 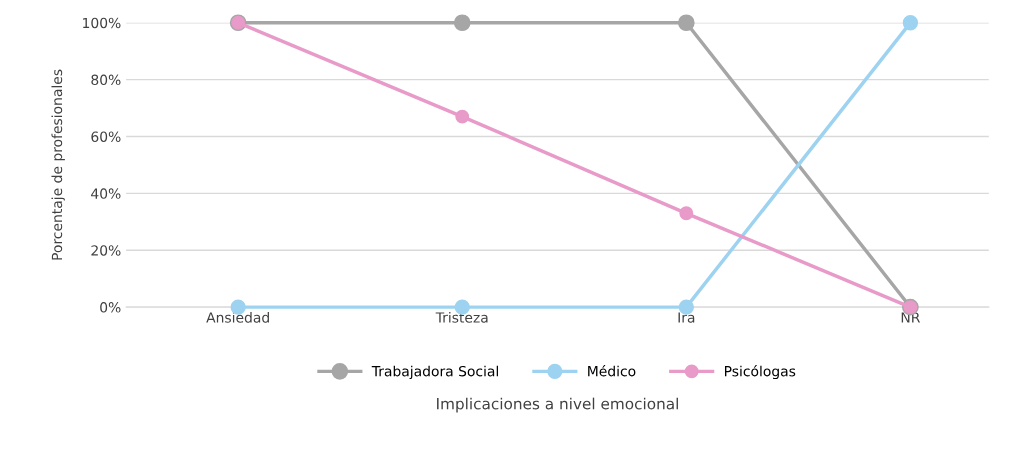 What do you see at coordinates (237, 317) in the screenshot?
I see `x-tick-label: Ansiedad` at bounding box center [237, 317].